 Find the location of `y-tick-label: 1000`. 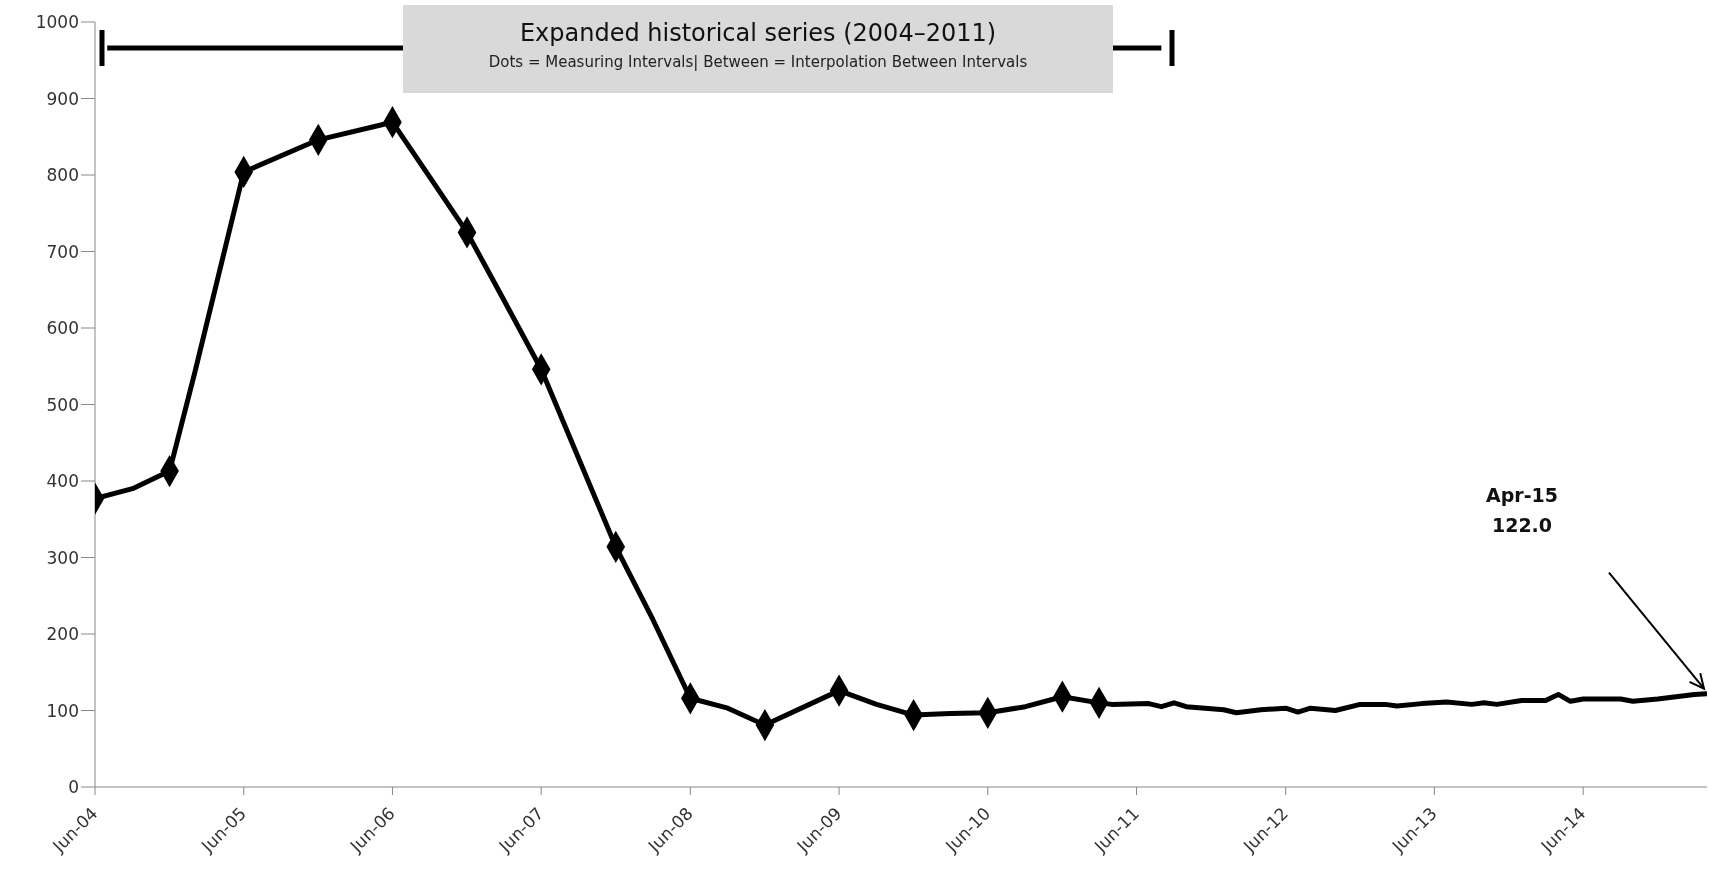

y-tick-label: 1000 is located at coordinates (57, 22).